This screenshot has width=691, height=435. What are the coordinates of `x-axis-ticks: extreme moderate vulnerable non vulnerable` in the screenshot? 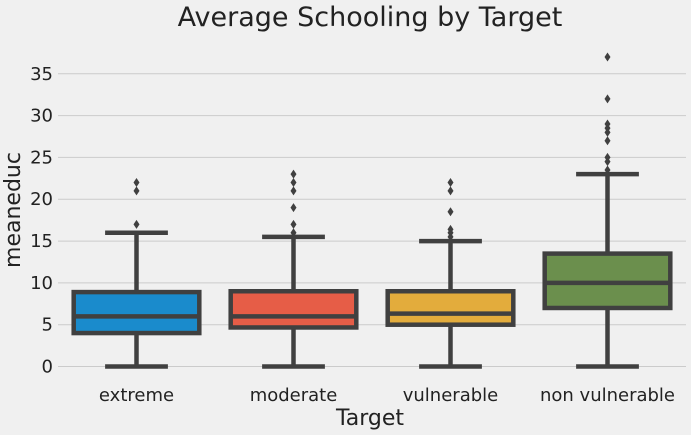 It's located at (387, 395).